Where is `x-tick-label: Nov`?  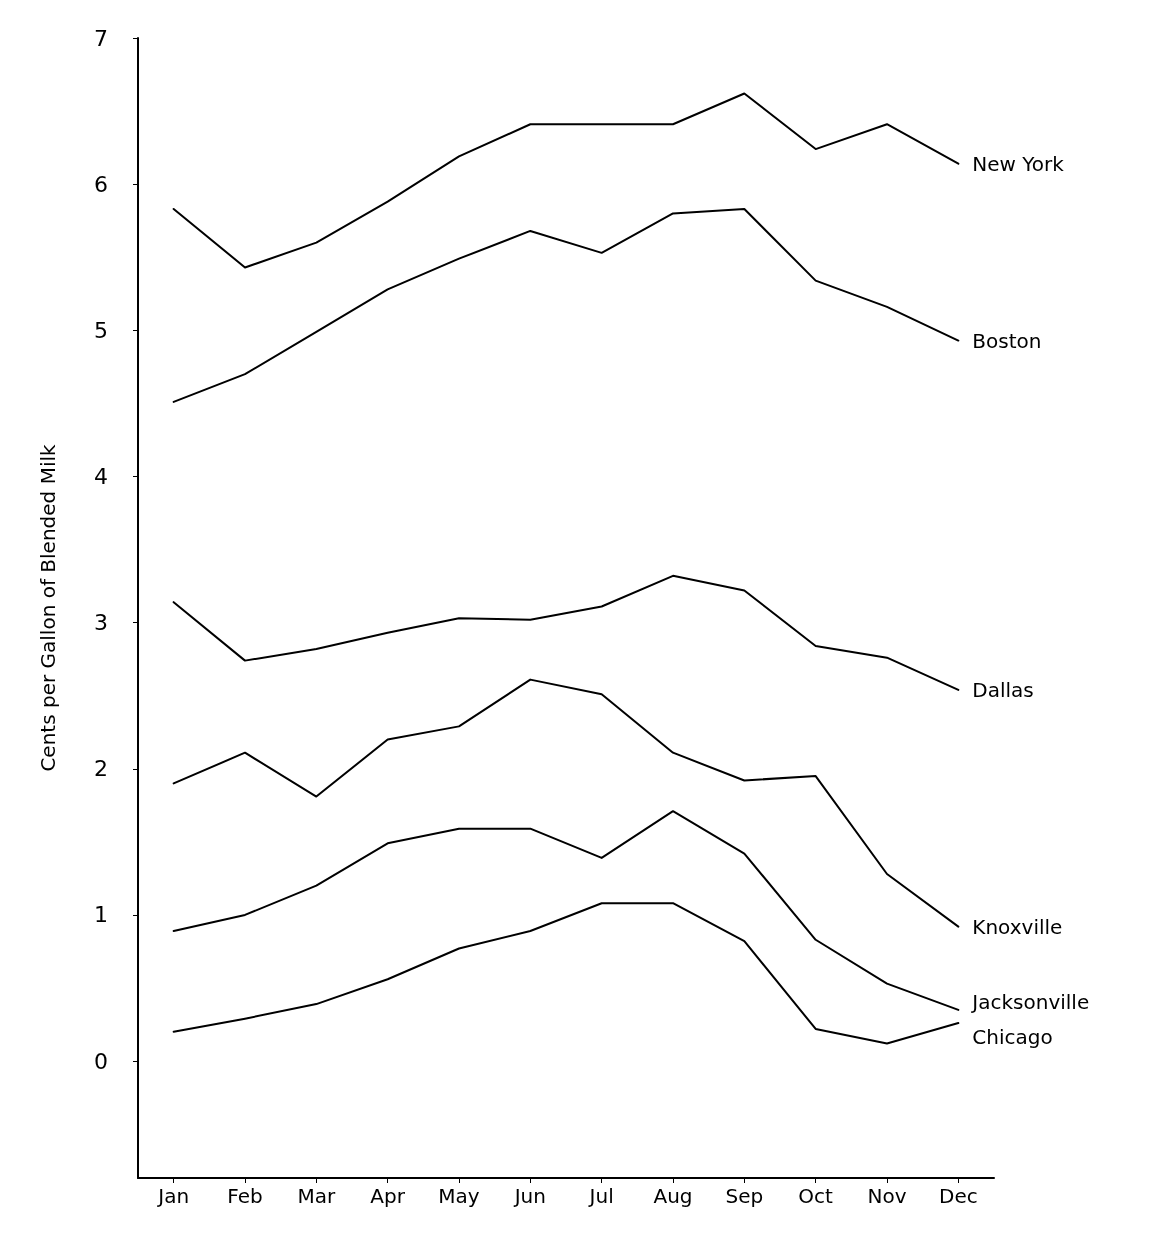
x-tick-label: Nov is located at coordinates (887, 1196).